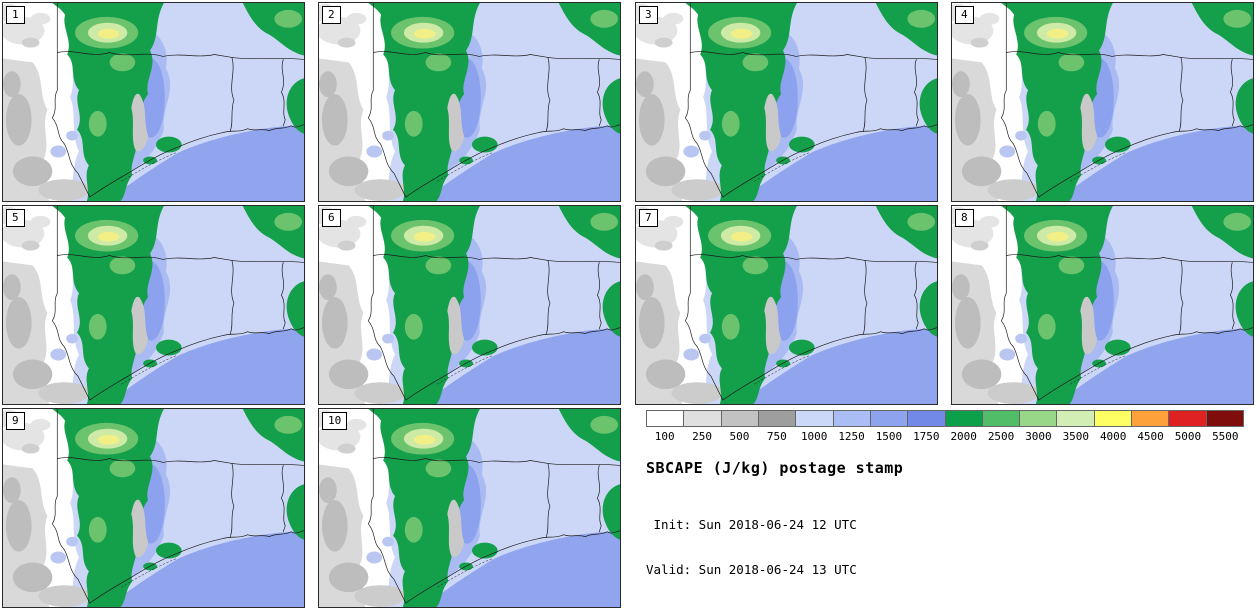 Image resolution: width=1260 pixels, height=610 pixels. Describe the element at coordinates (964, 15) in the screenshot. I see `member-number-label: 4` at that location.